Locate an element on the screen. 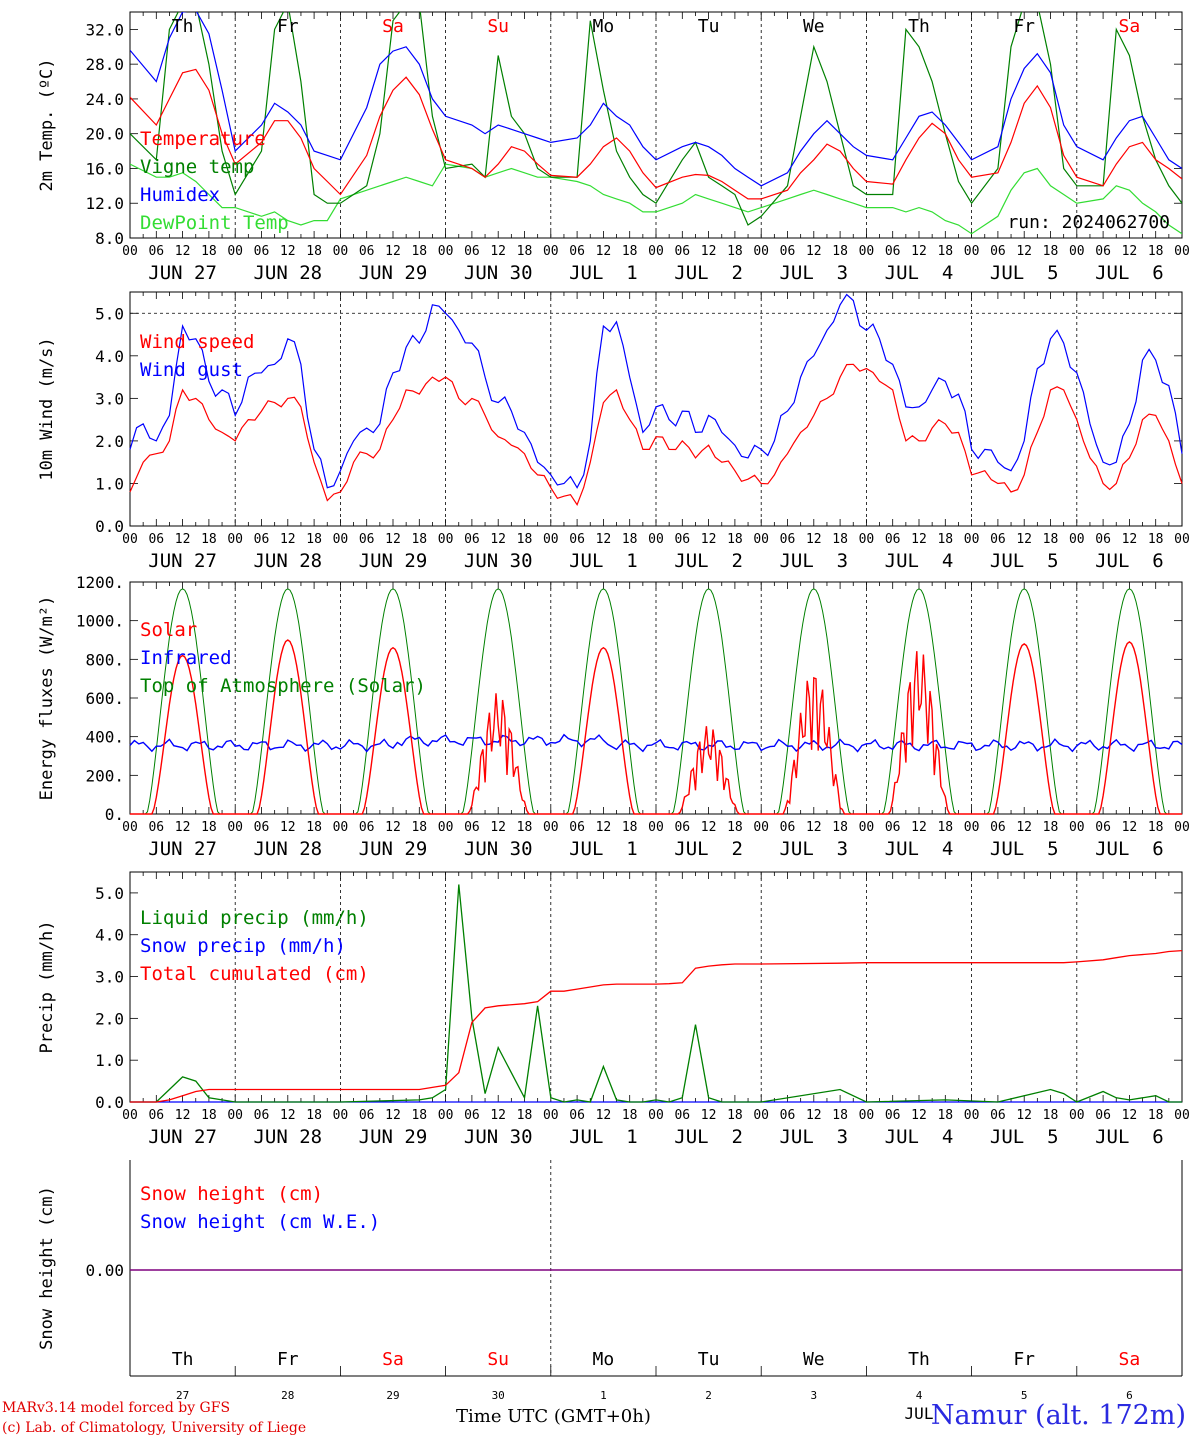 The image size is (1194, 1440). day-number: 3 is located at coordinates (813, 1395).